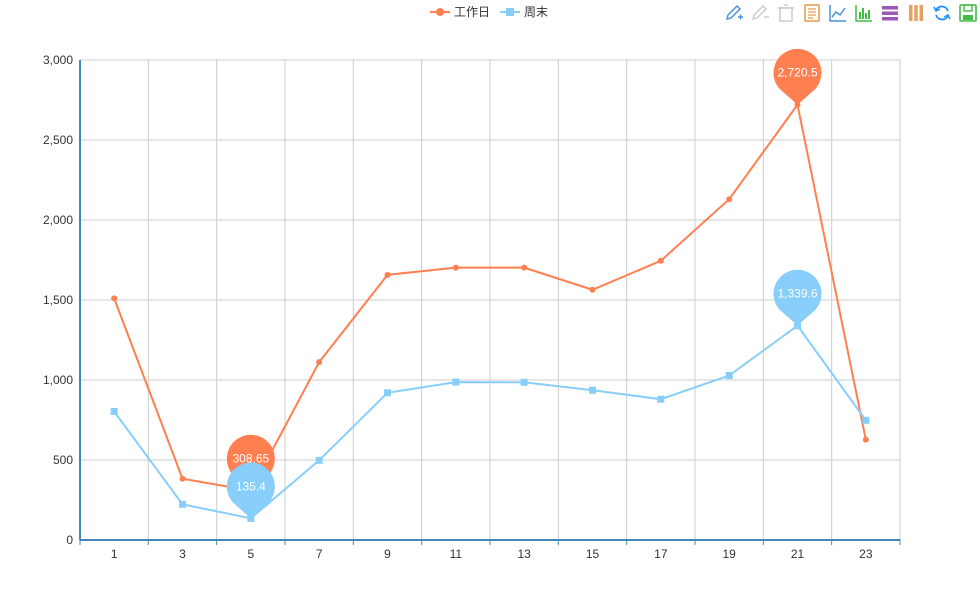 The width and height of the screenshot is (980, 600). Describe the element at coordinates (387, 554) in the screenshot. I see `x-tick-label: 9` at that location.